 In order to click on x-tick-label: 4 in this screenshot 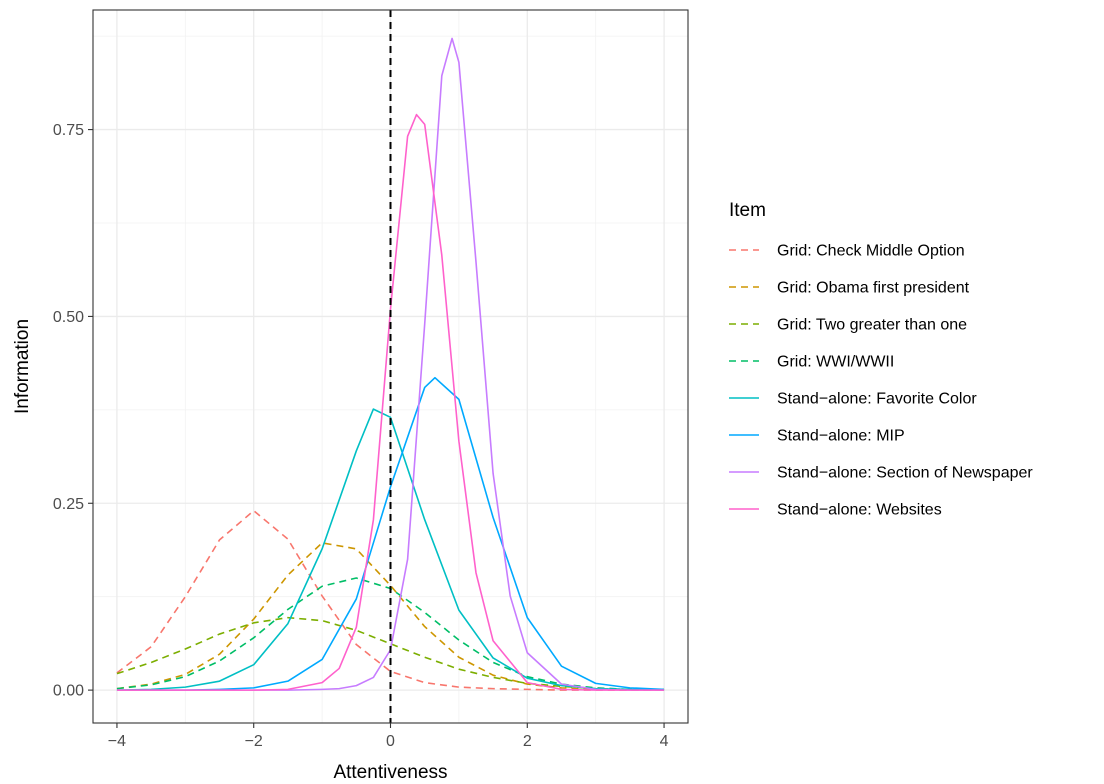, I will do `click(664, 741)`.